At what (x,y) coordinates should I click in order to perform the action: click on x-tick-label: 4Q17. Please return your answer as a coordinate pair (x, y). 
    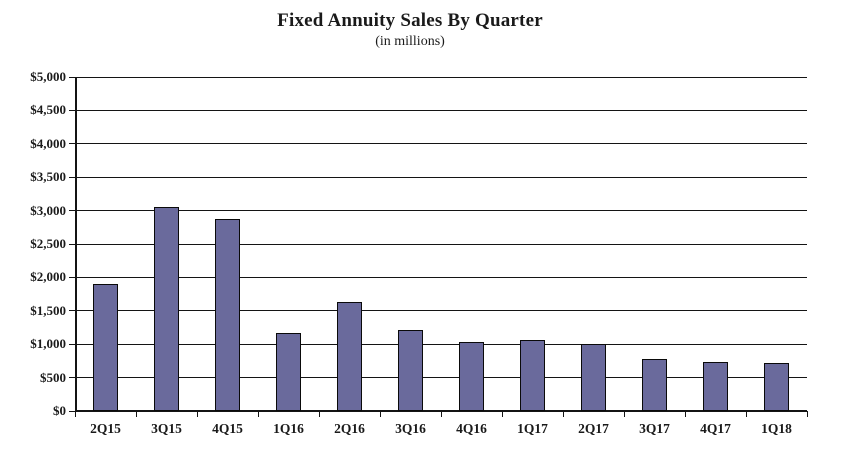
    Looking at the image, I should click on (715, 428).